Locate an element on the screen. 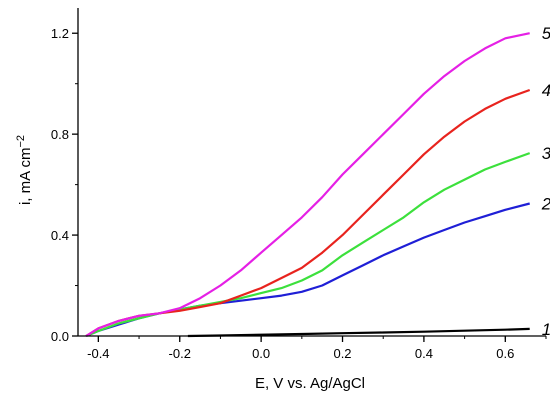 The height and width of the screenshot is (403, 550). y-tick-label: 0.8 is located at coordinates (60, 134).